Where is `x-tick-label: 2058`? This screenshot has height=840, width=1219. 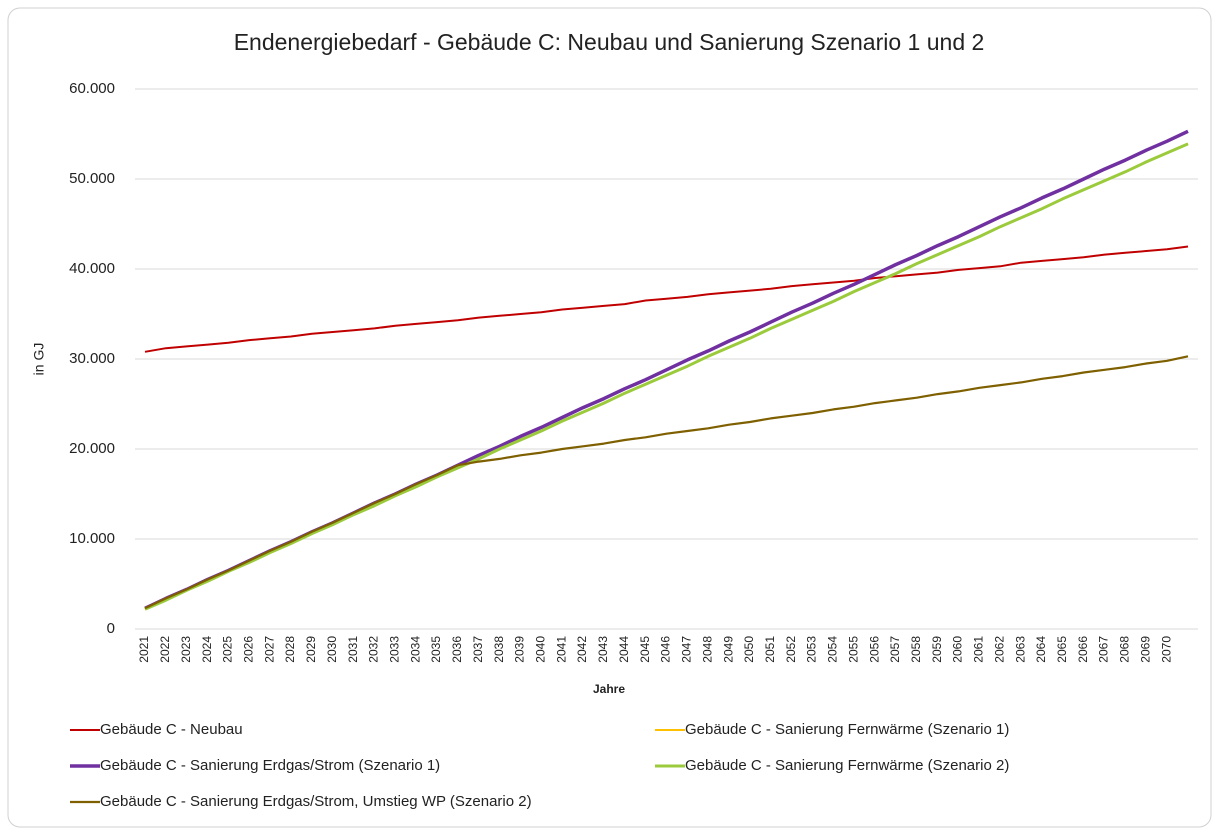
x-tick-label: 2058 is located at coordinates (916, 649).